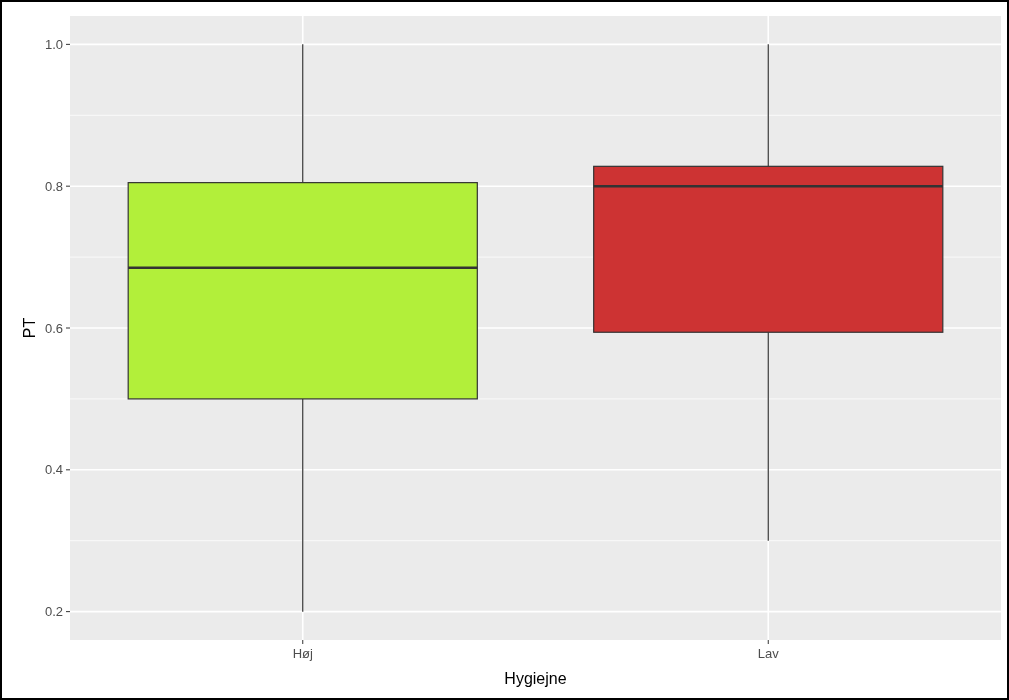 This screenshot has width=1009, height=700. Describe the element at coordinates (53, 328) in the screenshot. I see `y-tick-label: 0.6` at that location.